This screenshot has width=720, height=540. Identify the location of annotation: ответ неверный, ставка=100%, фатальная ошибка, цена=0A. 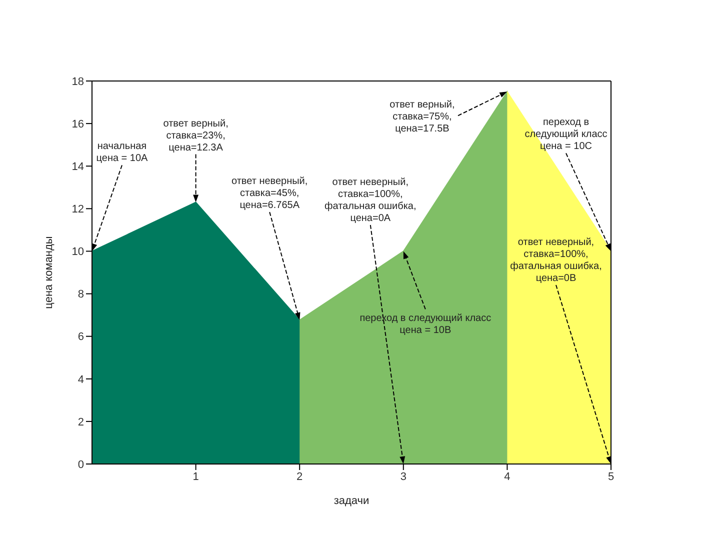
(370, 200).